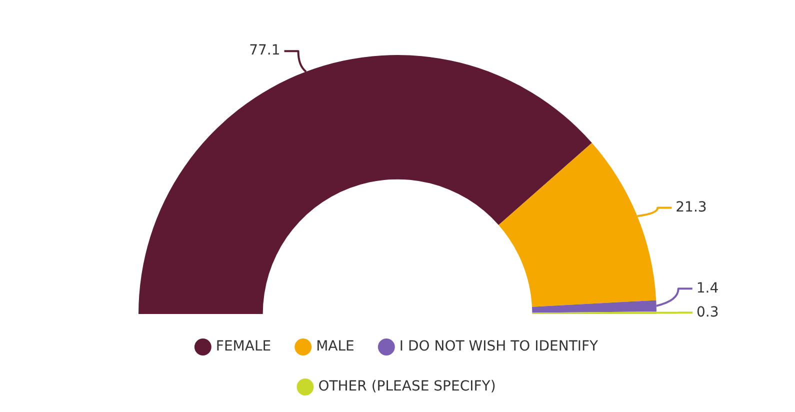  Describe the element at coordinates (264, 50) in the screenshot. I see `data-label: 77.1` at that location.